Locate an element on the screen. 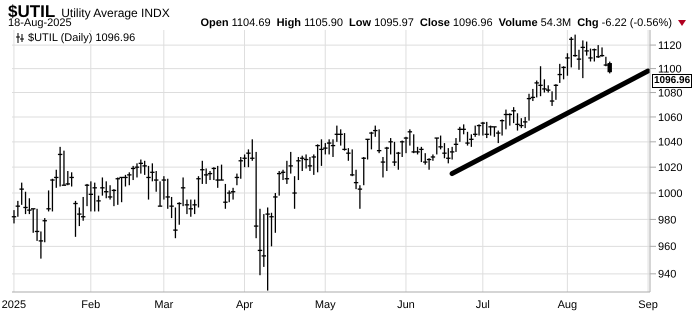 This screenshot has width=700, height=312. y-tick-label: 940 is located at coordinates (667, 274).